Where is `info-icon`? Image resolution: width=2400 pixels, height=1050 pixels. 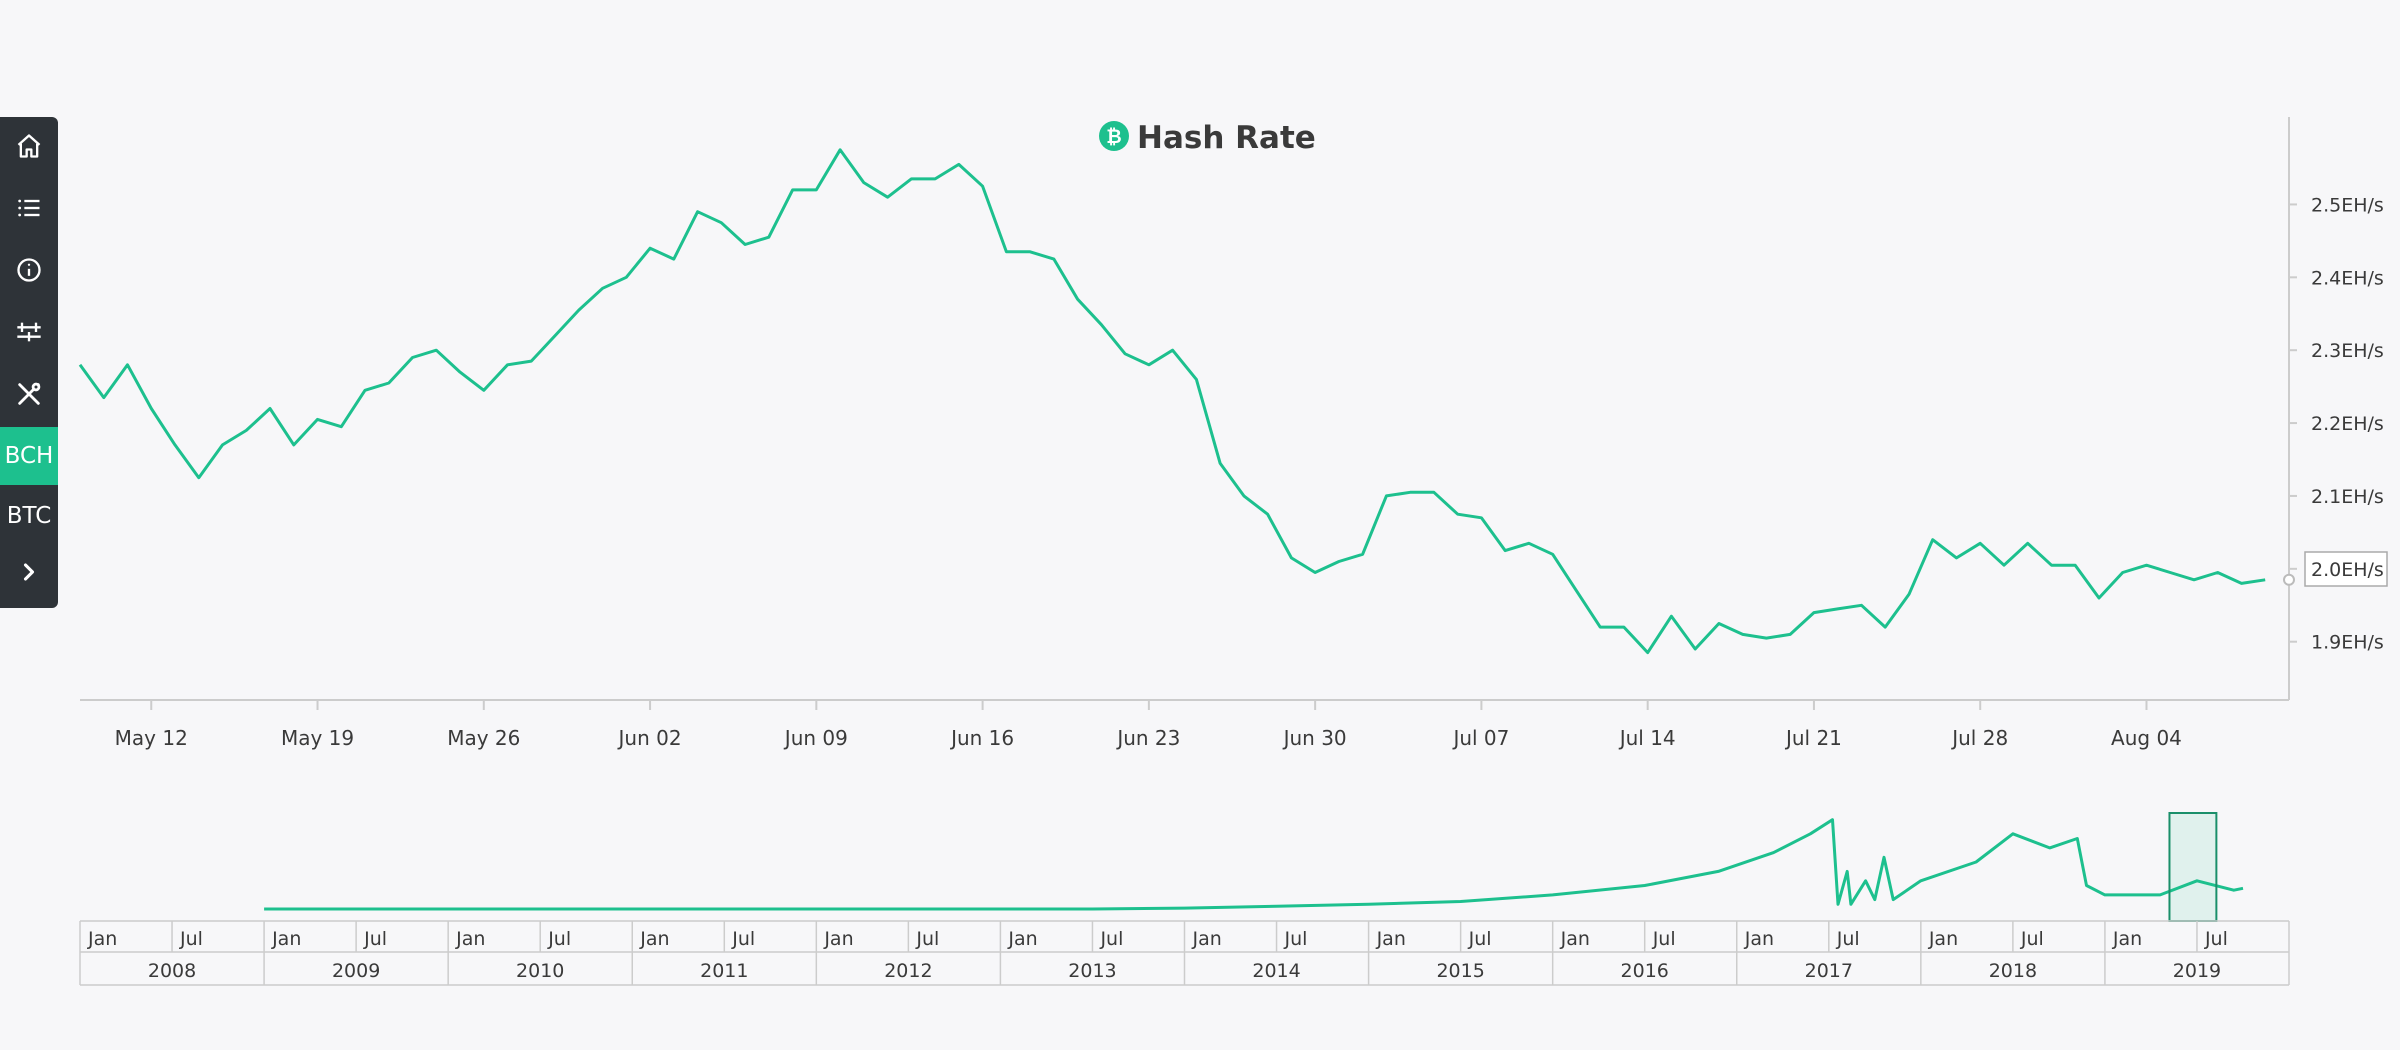 info-icon is located at coordinates (29, 270).